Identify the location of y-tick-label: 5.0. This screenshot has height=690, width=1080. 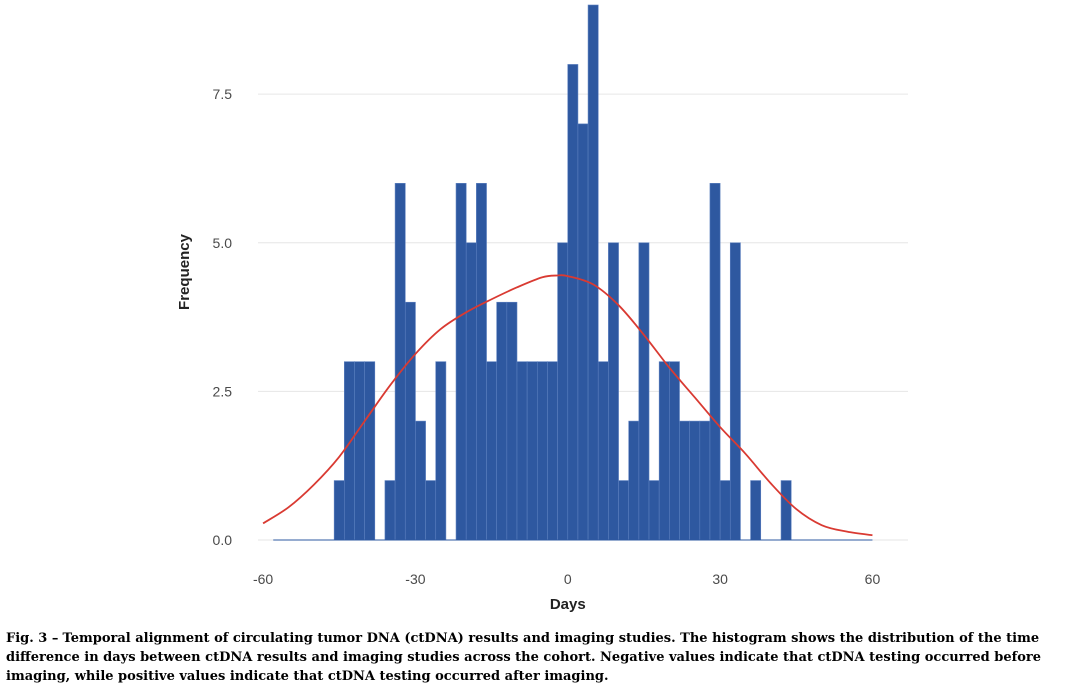
(223, 243).